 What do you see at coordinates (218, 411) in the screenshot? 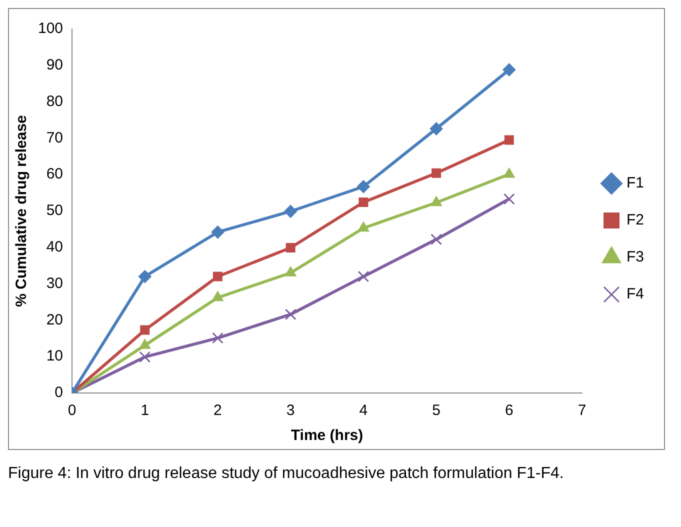
I see `x-tick-label: 2` at bounding box center [218, 411].